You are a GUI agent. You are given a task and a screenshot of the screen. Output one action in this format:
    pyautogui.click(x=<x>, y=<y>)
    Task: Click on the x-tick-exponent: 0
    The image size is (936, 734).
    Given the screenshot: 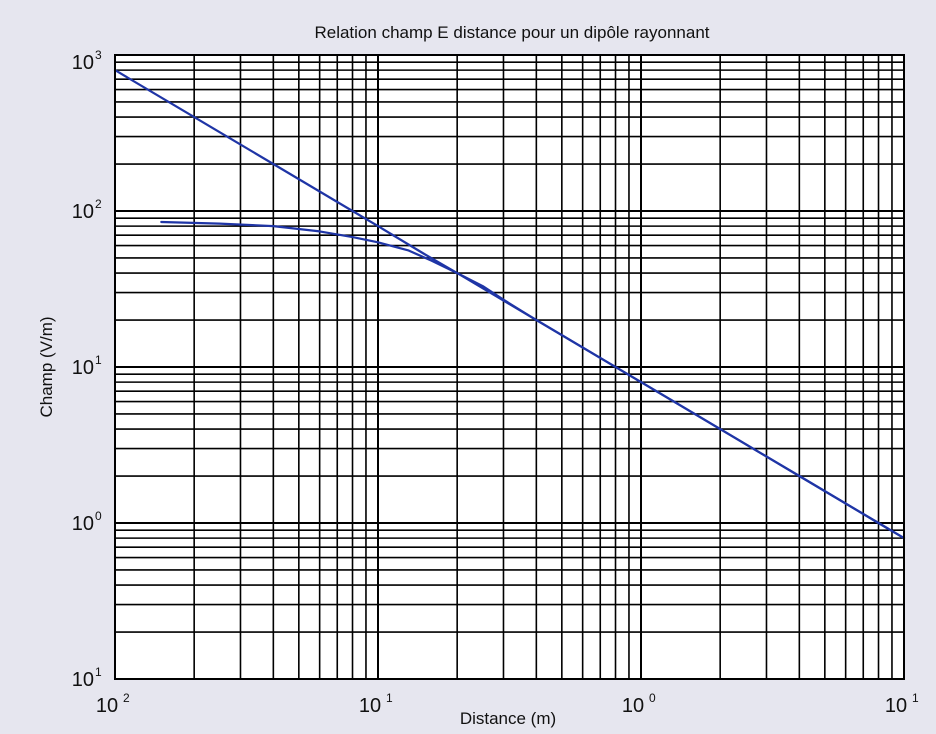 What is the action you would take?
    pyautogui.click(x=652, y=698)
    